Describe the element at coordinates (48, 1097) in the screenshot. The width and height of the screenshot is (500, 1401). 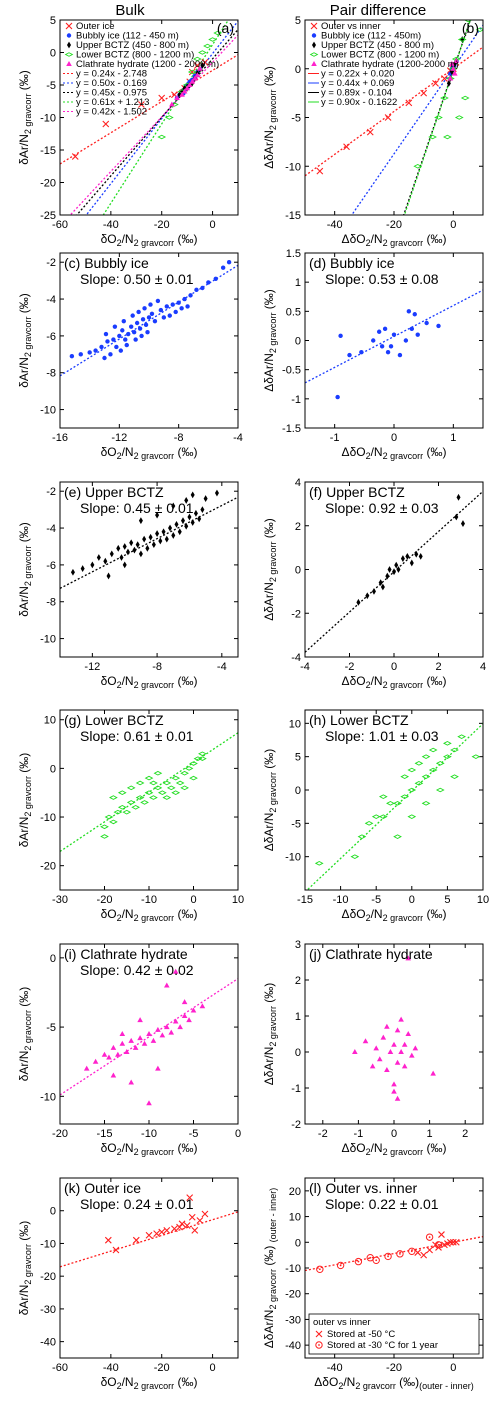
I see `y-tick-label: -10` at that location.